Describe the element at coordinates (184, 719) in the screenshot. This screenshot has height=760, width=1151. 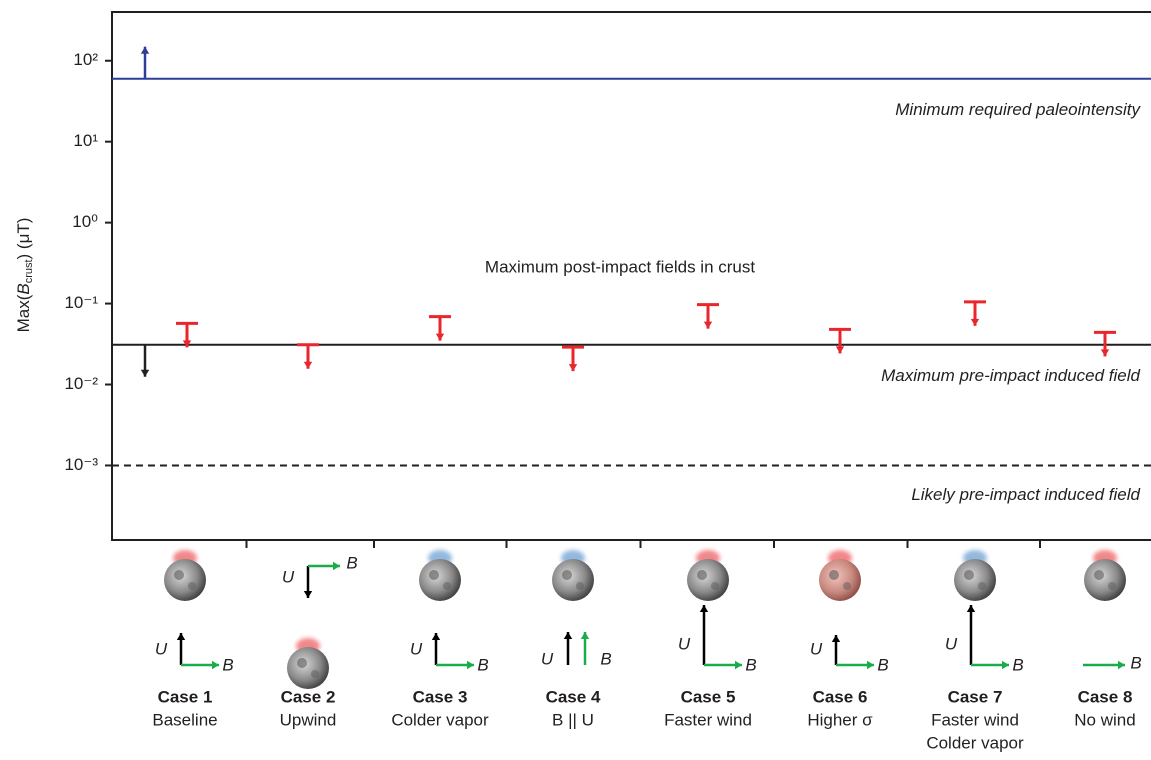
I see `category-subtitle: Baseline` at that location.